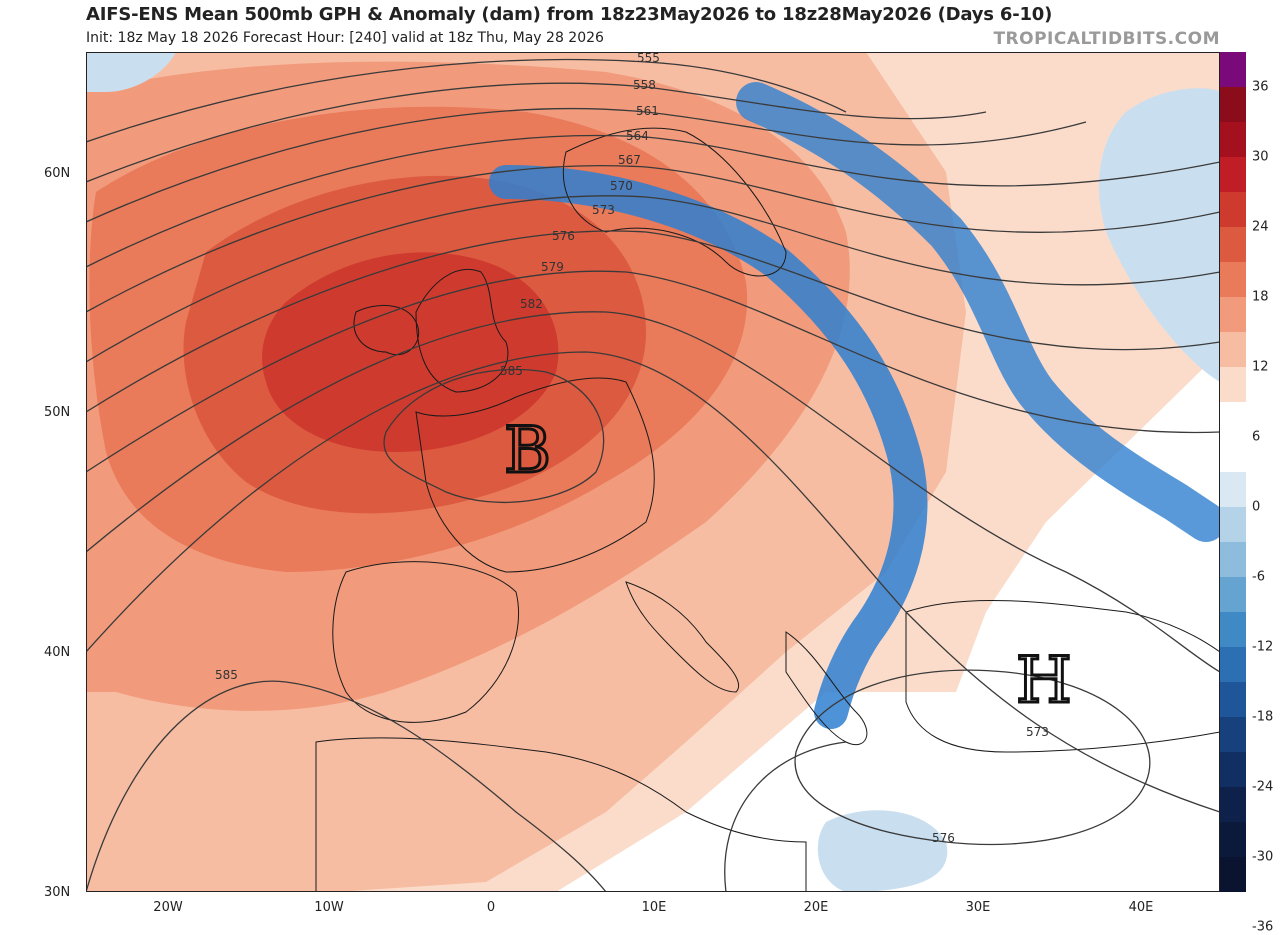 Image resolution: width=1280 pixels, height=935 pixels. I want to click on lon-label-20e: 20E, so click(816, 907).